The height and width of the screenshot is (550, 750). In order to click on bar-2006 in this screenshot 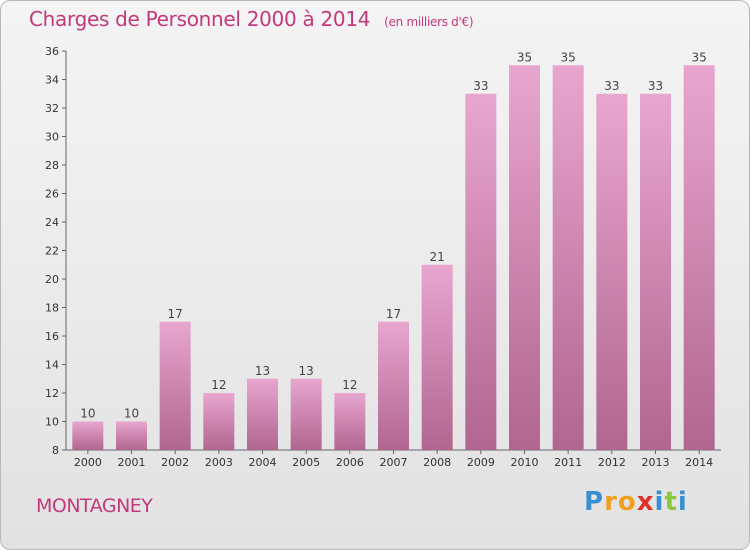, I will do `click(350, 421)`.